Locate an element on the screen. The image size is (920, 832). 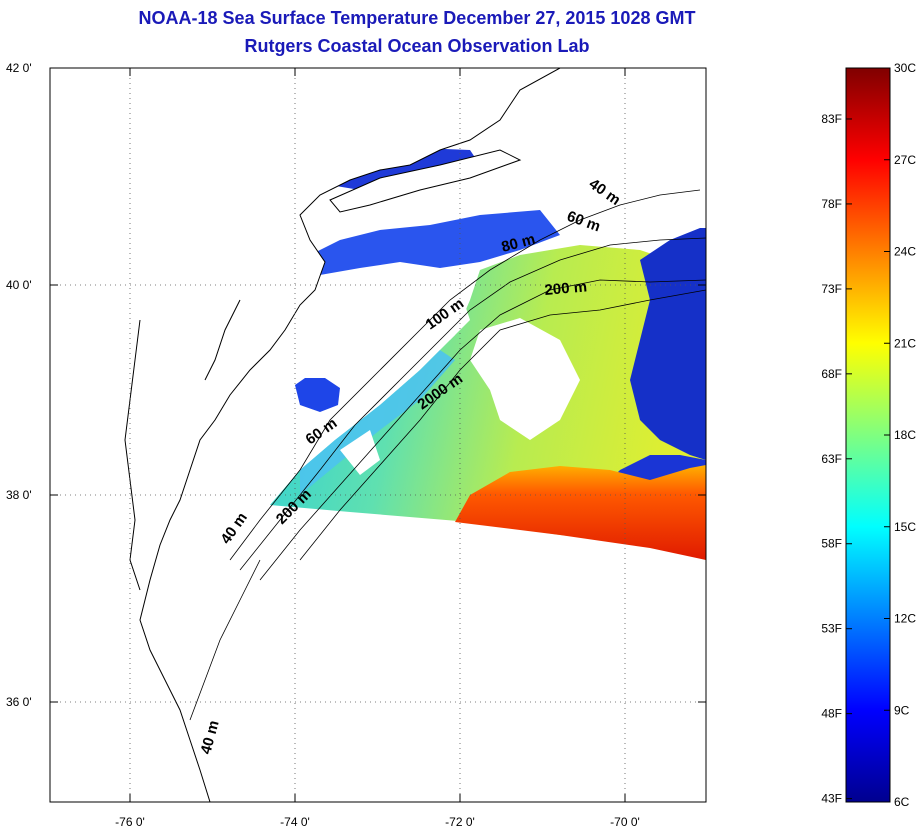
sst-gulf-stream is located at coordinates (580, 512).